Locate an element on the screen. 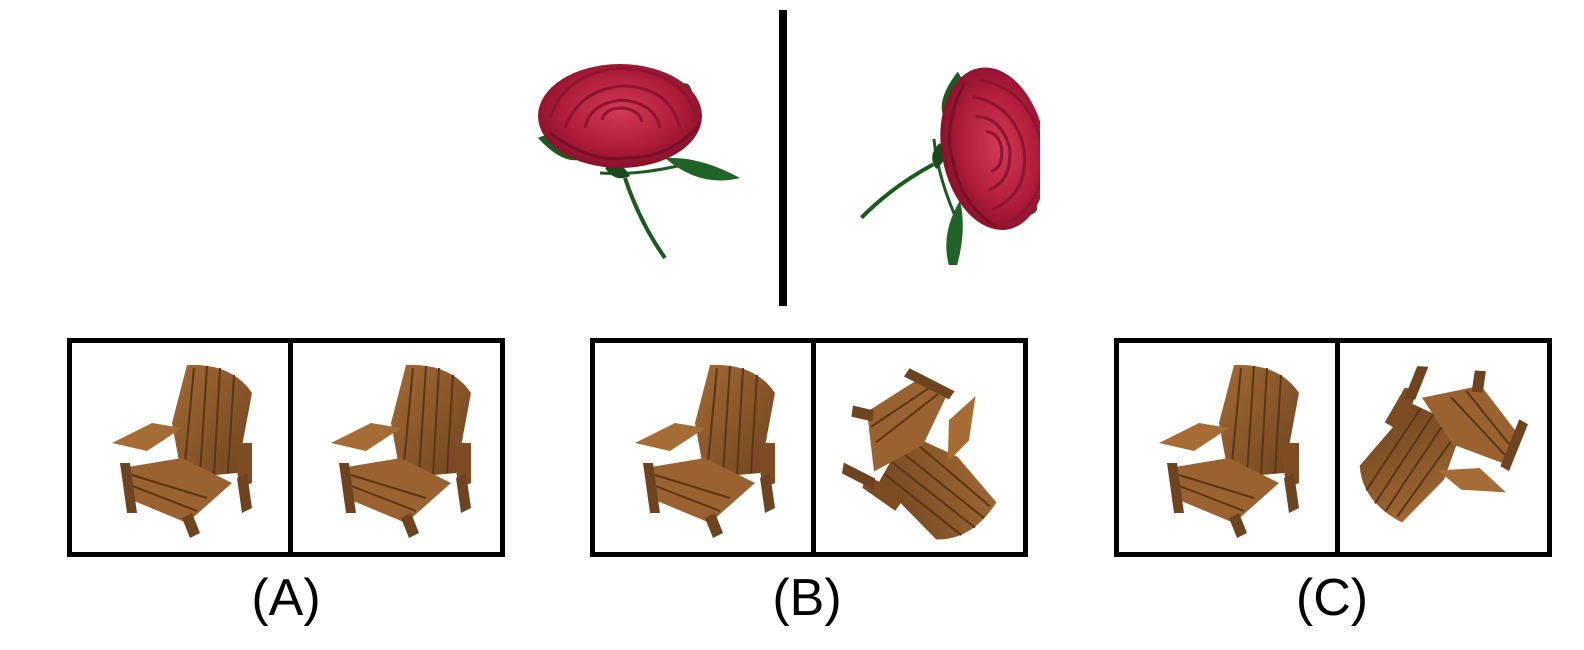 The width and height of the screenshot is (1584, 650). reference-rose-left is located at coordinates (640, 163).